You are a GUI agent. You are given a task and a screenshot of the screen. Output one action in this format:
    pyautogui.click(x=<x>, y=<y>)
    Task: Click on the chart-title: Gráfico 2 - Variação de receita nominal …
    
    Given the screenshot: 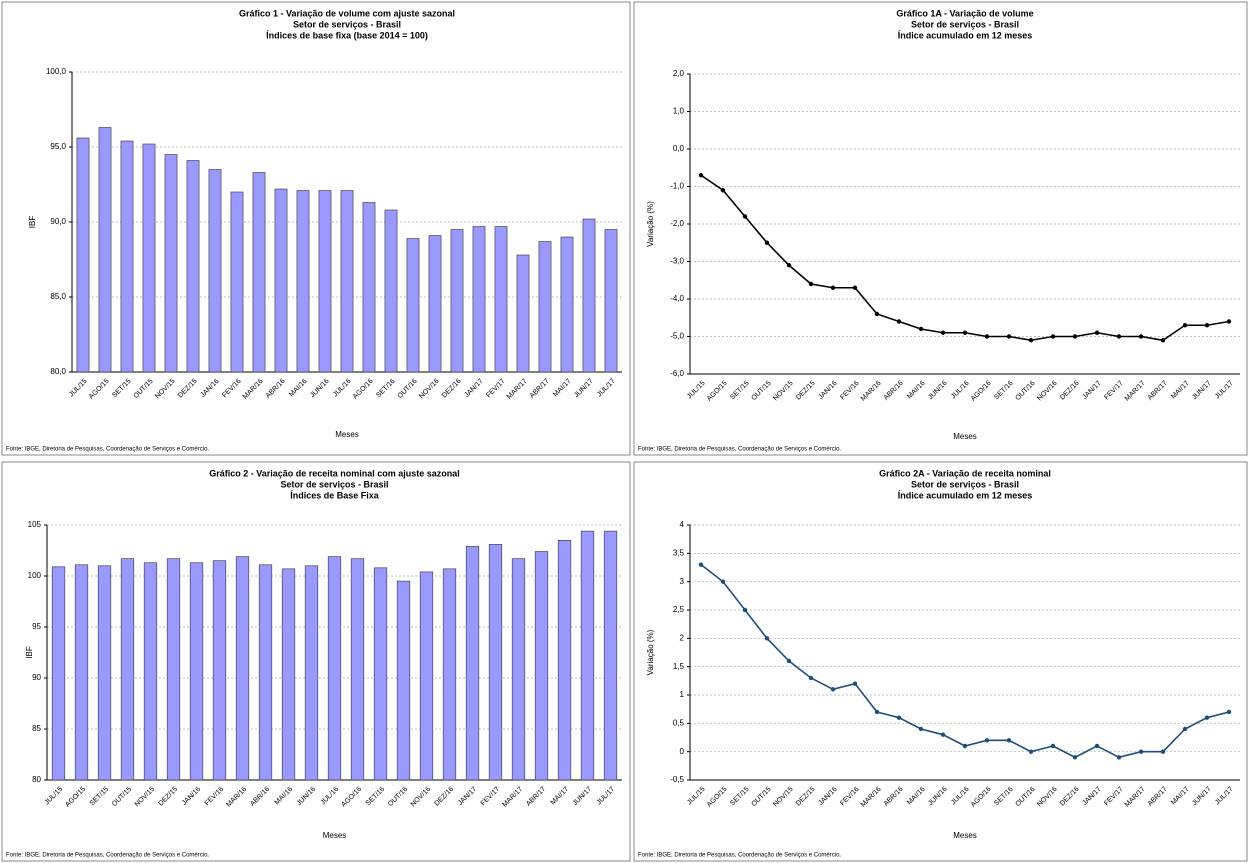 What is the action you would take?
    pyautogui.click(x=334, y=473)
    